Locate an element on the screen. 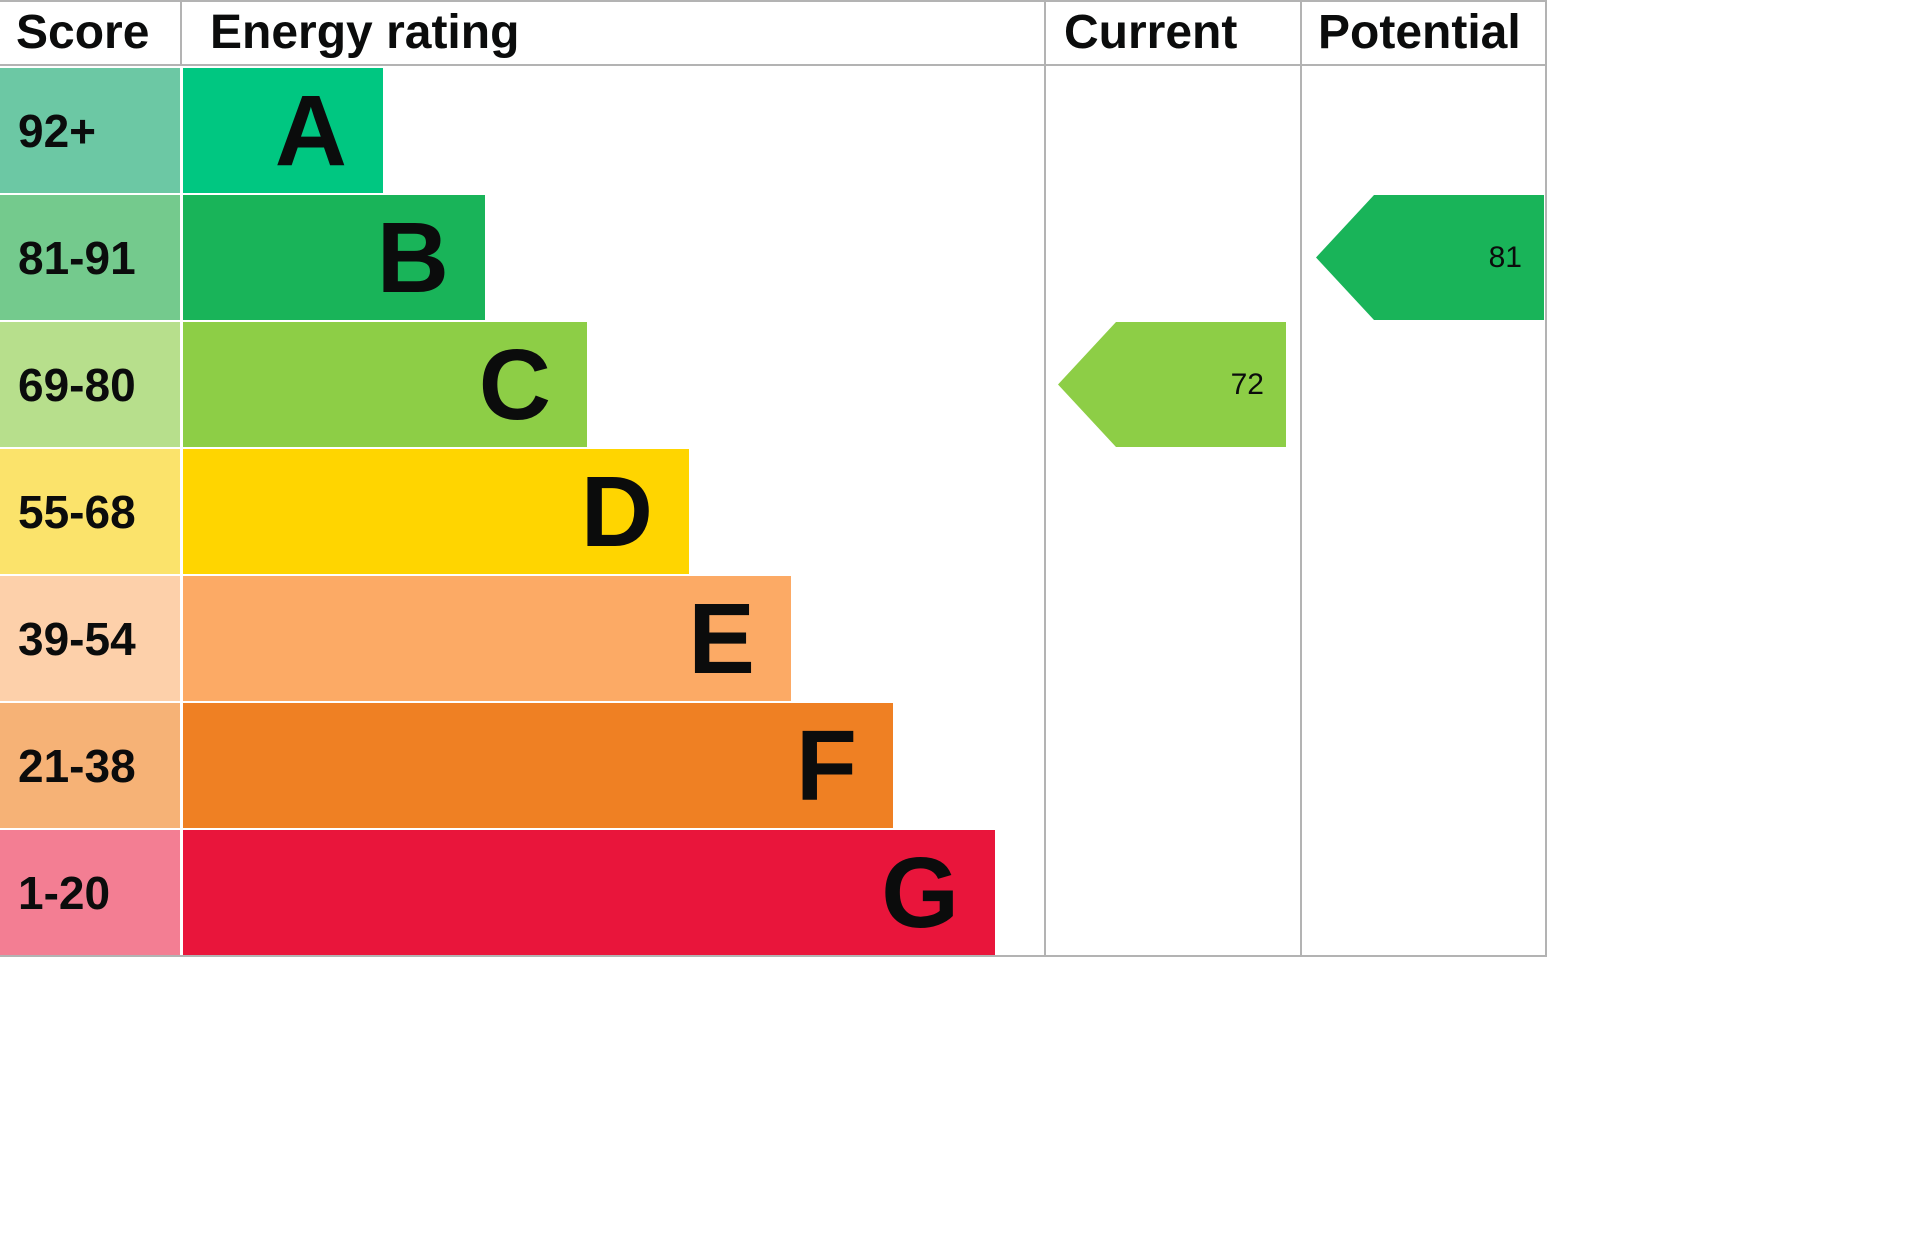  chart-right-border is located at coordinates (1546, 478).